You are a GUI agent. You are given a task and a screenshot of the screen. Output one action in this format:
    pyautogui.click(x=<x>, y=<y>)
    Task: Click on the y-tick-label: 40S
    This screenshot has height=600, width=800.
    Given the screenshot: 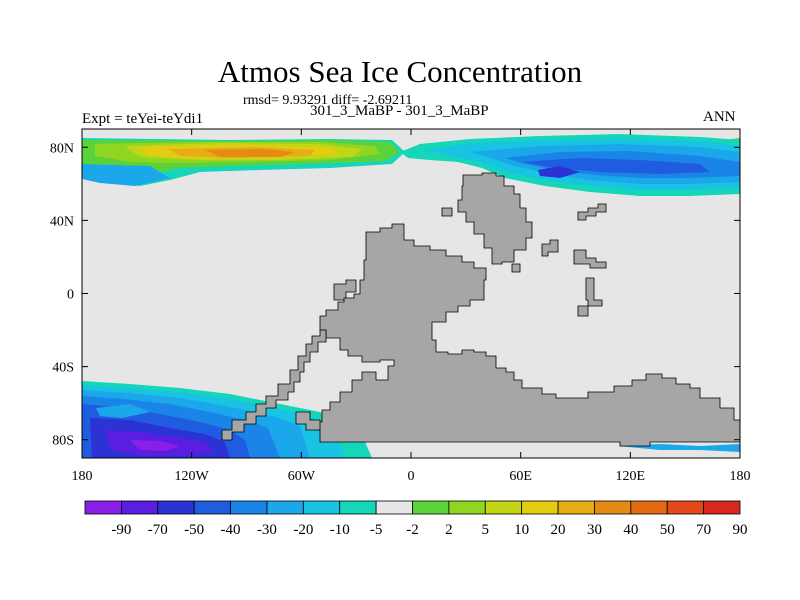 What is the action you would take?
    pyautogui.click(x=63, y=368)
    